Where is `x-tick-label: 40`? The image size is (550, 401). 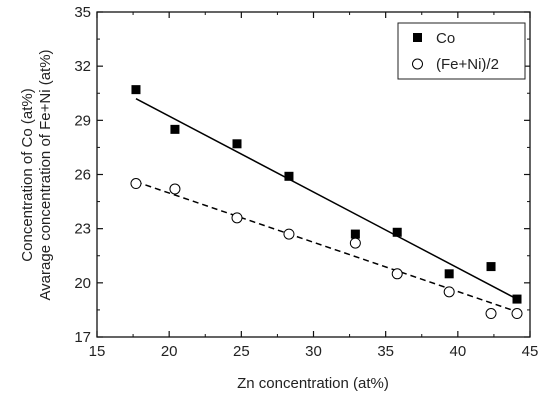 x-tick-label: 40 is located at coordinates (457, 351).